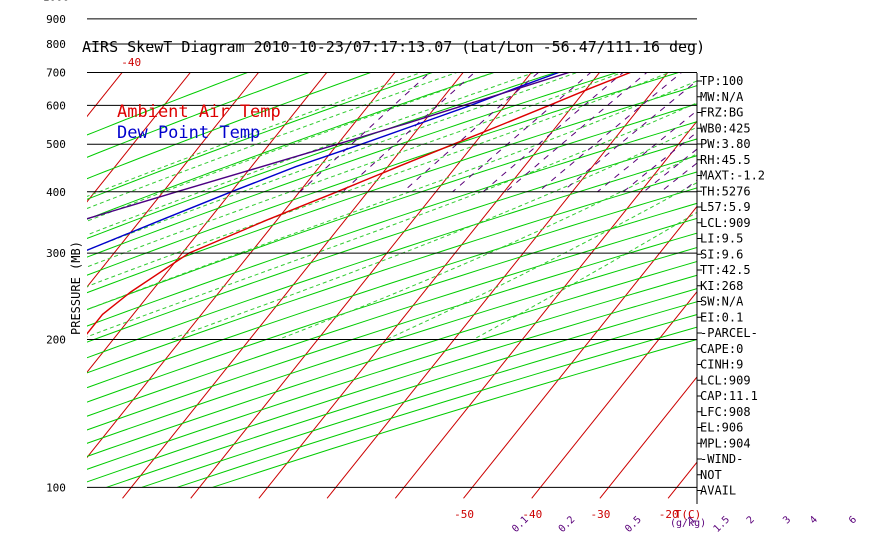  I want to click on sounding-index: -WIND-, so click(721, 459).